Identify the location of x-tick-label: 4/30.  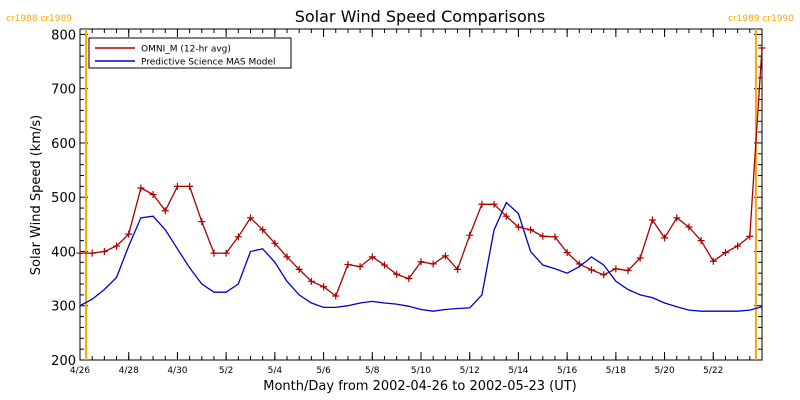
(177, 371).